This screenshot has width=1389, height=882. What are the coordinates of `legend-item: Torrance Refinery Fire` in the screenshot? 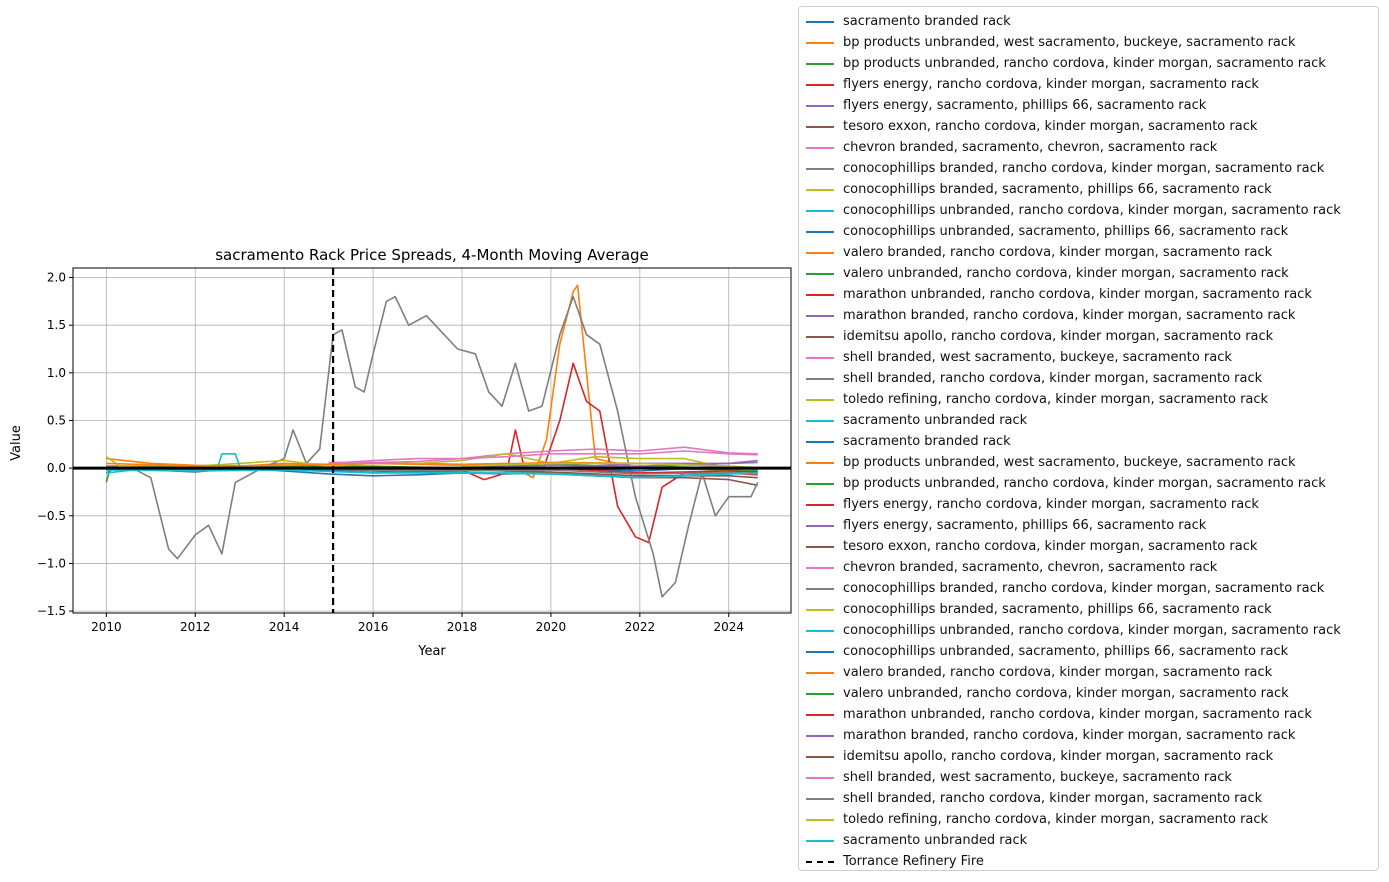 It's located at (891, 861).